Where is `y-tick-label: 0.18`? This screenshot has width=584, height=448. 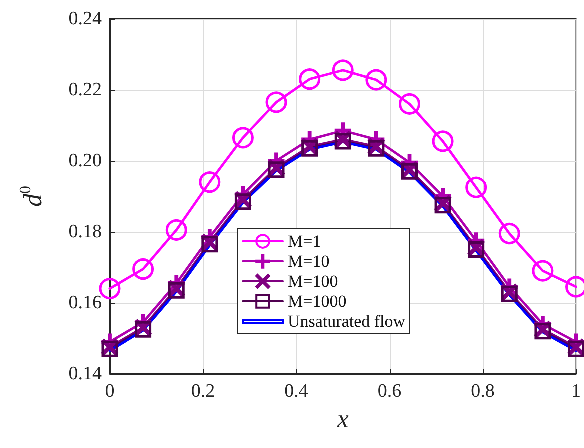 y-tick-label: 0.18 is located at coordinates (85, 232).